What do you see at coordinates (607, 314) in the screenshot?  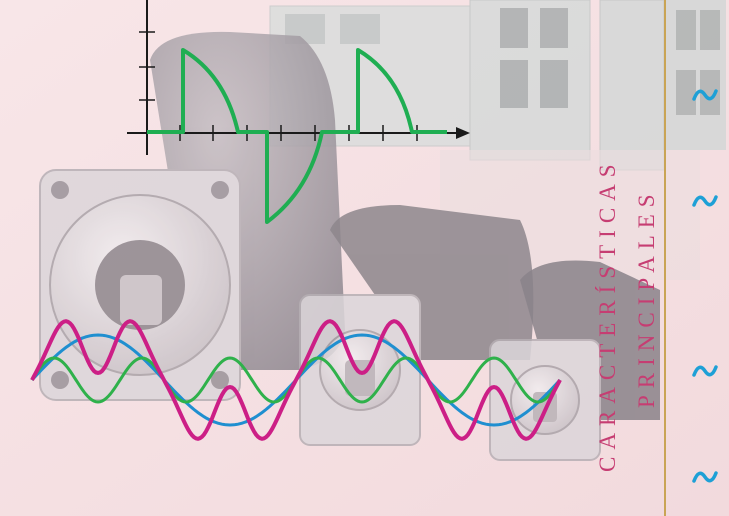 I see `title-line-characteristics: CARACTERÍSTICAS` at bounding box center [607, 314].